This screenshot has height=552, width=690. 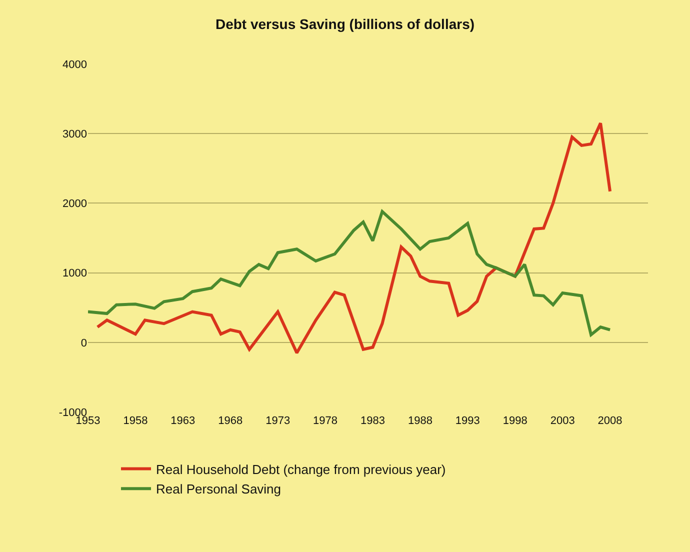 I want to click on chart-title: Debt versus Saving (billions of dollars), so click(x=345, y=24).